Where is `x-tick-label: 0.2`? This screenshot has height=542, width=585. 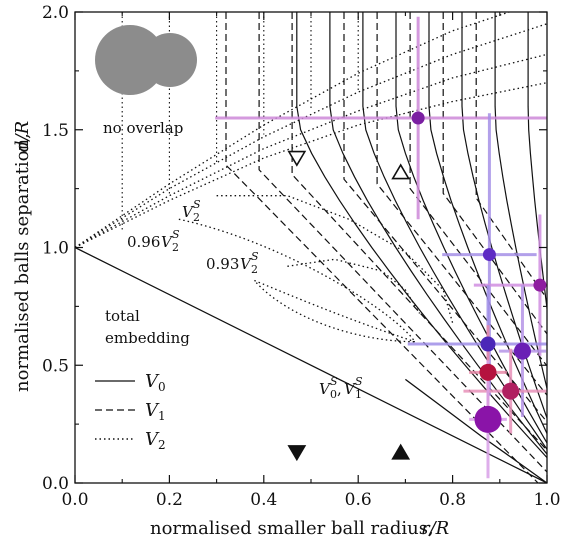 x-tick-label: 0.2 is located at coordinates (169, 500).